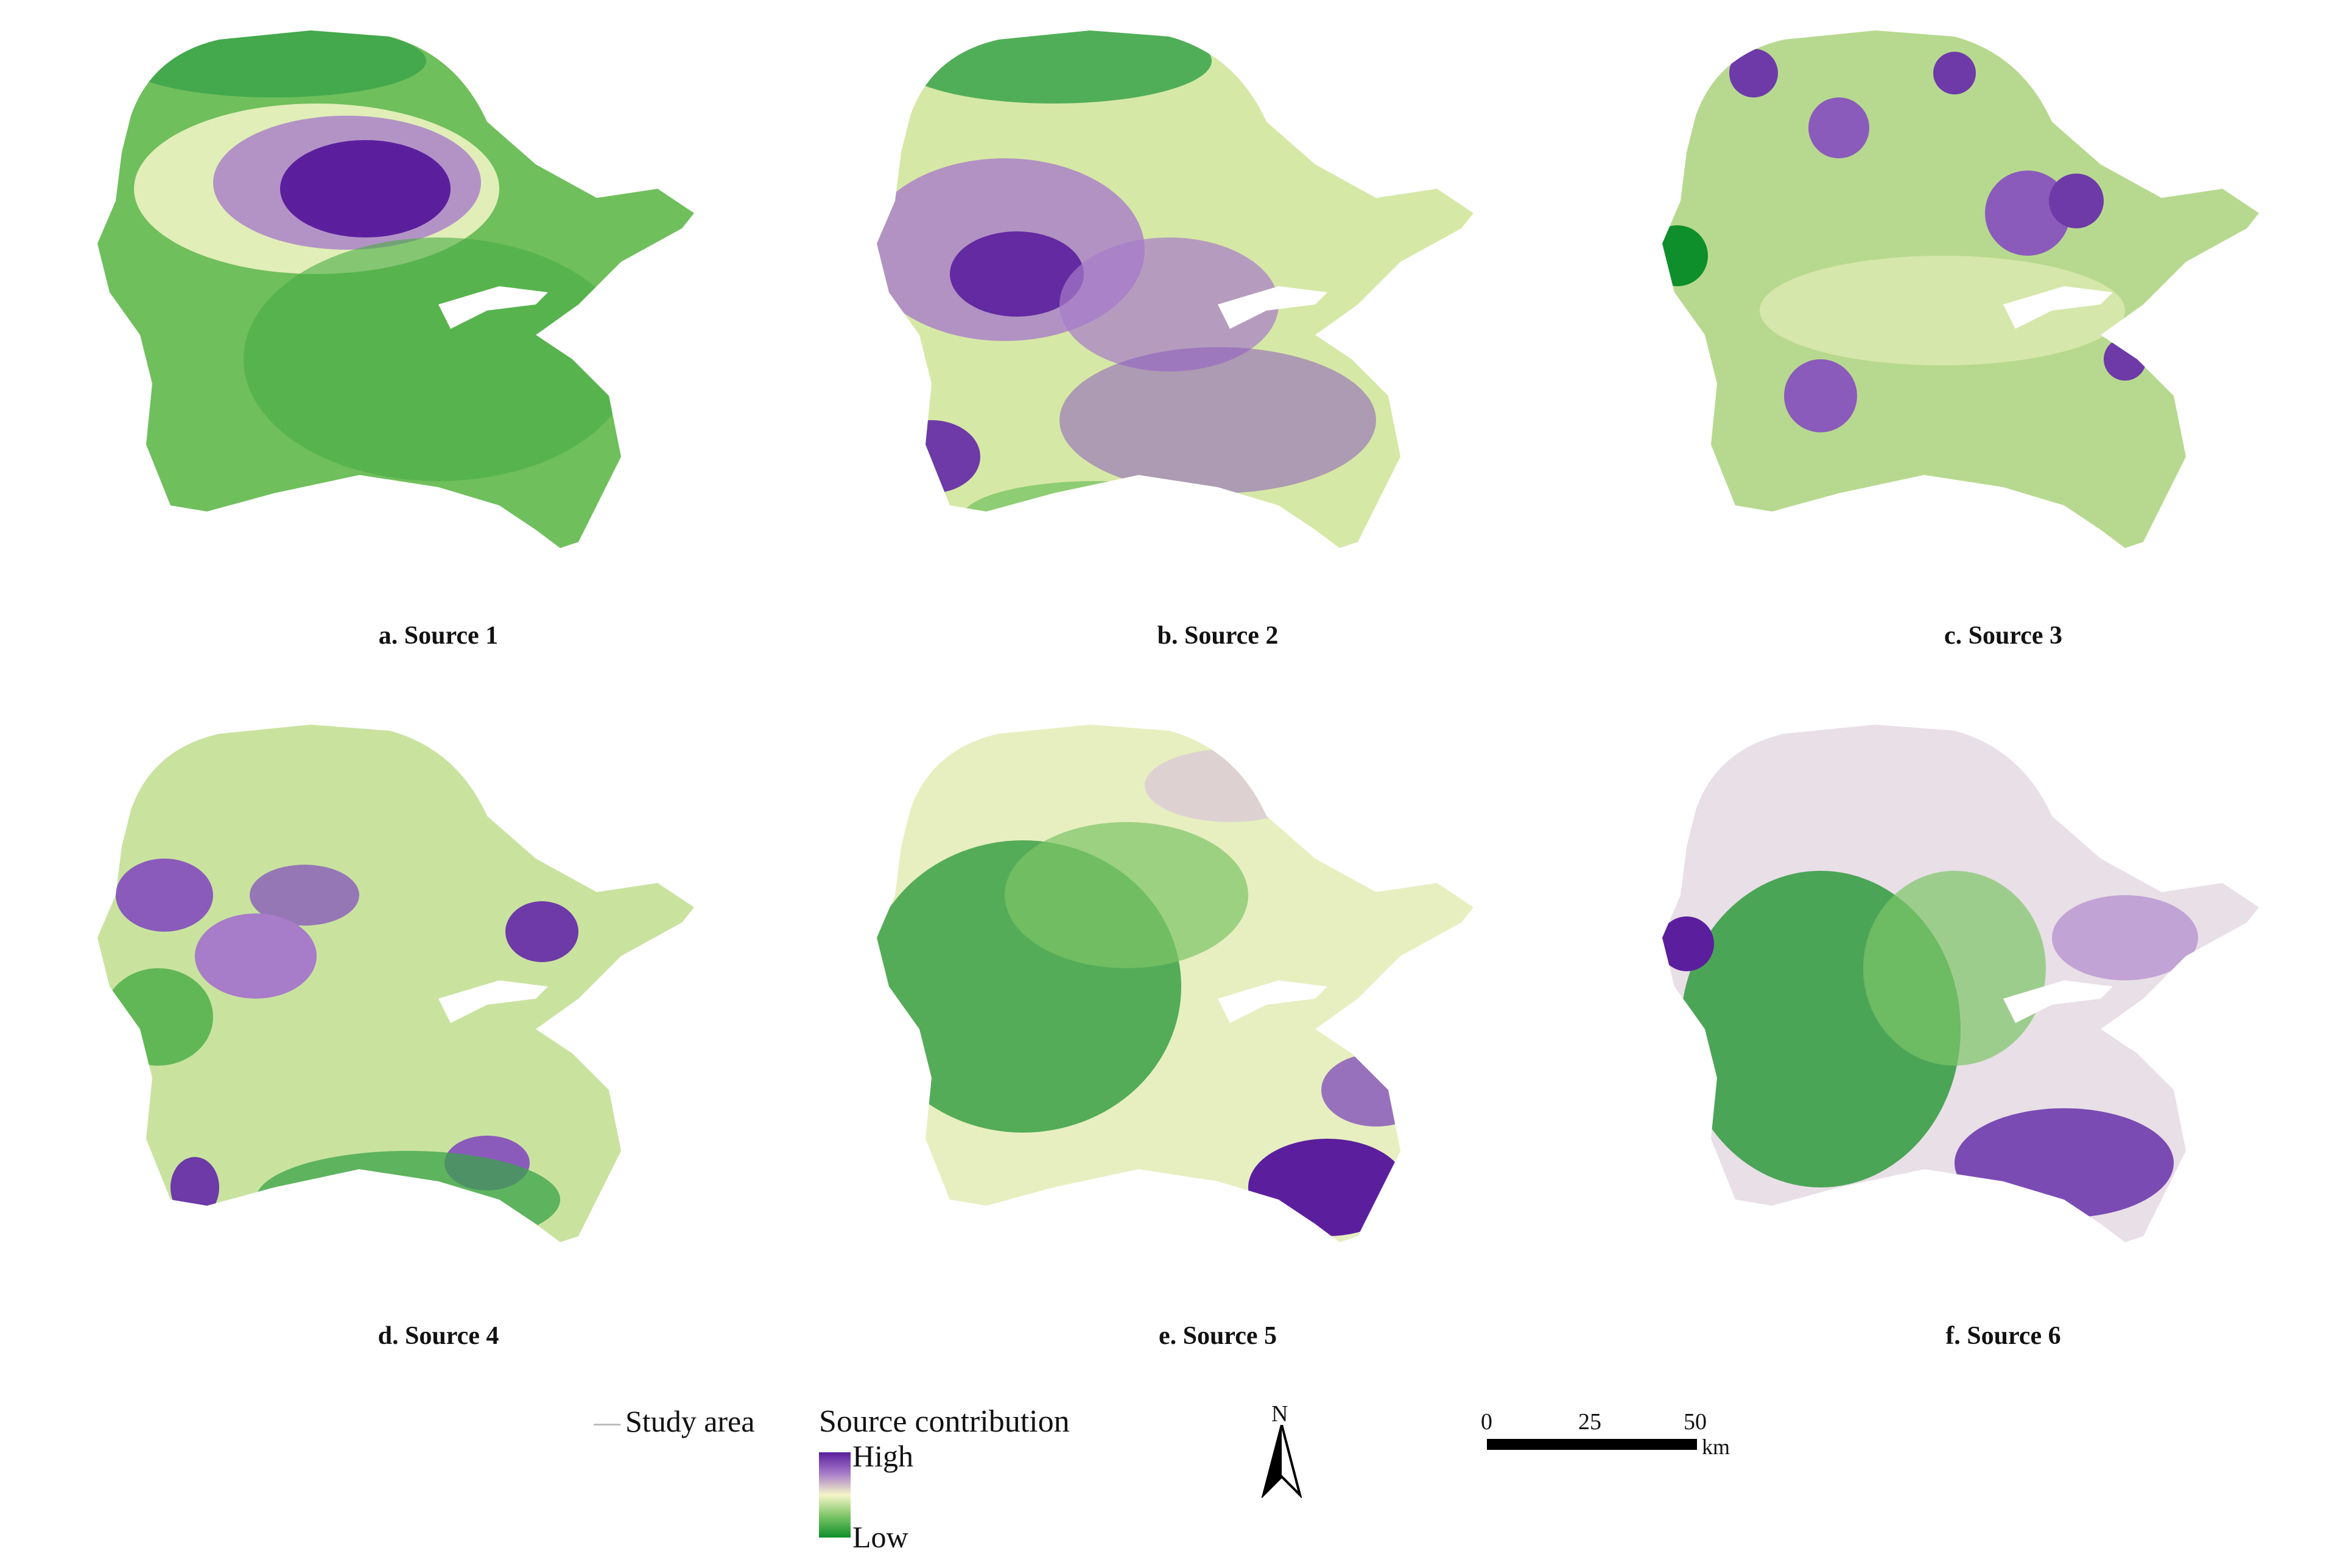 The width and height of the screenshot is (2343, 1568). Describe the element at coordinates (690, 1421) in the screenshot. I see `study-area-label: Study area` at that location.